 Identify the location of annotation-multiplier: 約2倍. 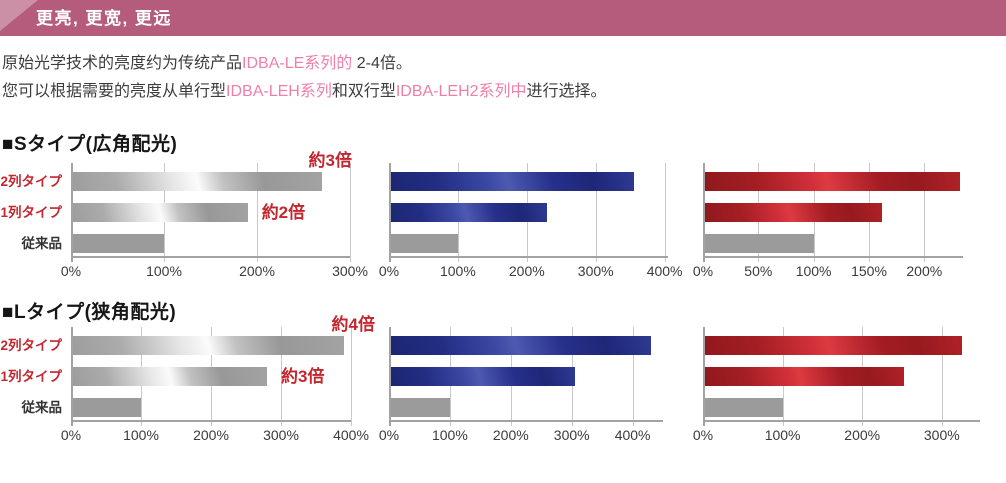
(283, 212).